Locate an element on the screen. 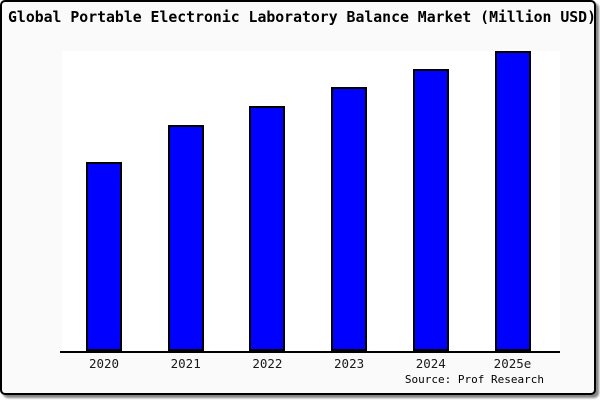 This screenshot has width=600, height=400. bar-2023 is located at coordinates (349, 219).